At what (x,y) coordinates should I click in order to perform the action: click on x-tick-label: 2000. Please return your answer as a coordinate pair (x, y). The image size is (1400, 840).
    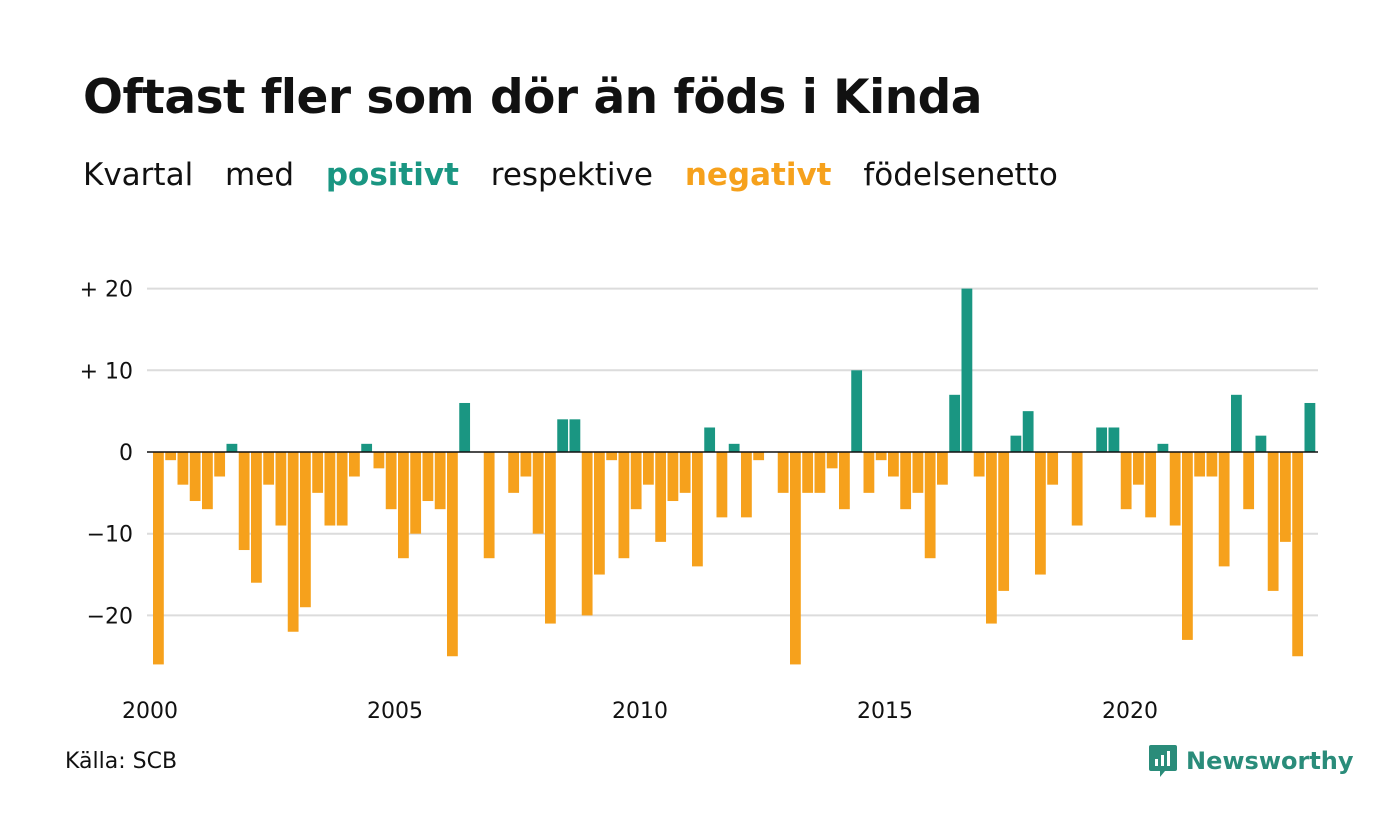
    Looking at the image, I should click on (150, 711).